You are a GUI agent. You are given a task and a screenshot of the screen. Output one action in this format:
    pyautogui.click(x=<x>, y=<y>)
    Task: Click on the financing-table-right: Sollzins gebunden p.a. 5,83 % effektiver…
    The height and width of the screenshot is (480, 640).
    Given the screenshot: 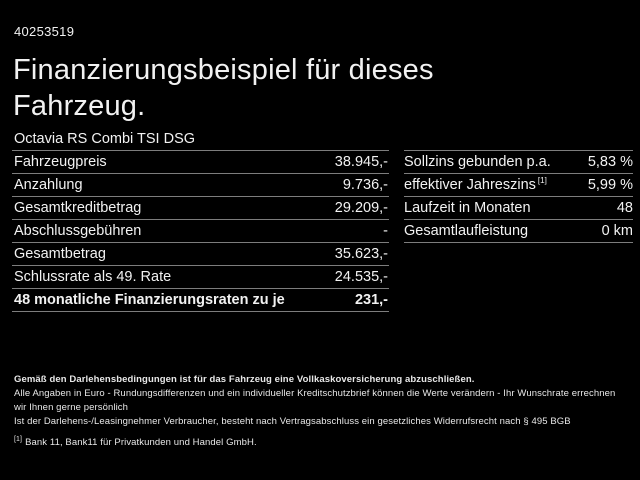 What is the action you would take?
    pyautogui.click(x=518, y=196)
    